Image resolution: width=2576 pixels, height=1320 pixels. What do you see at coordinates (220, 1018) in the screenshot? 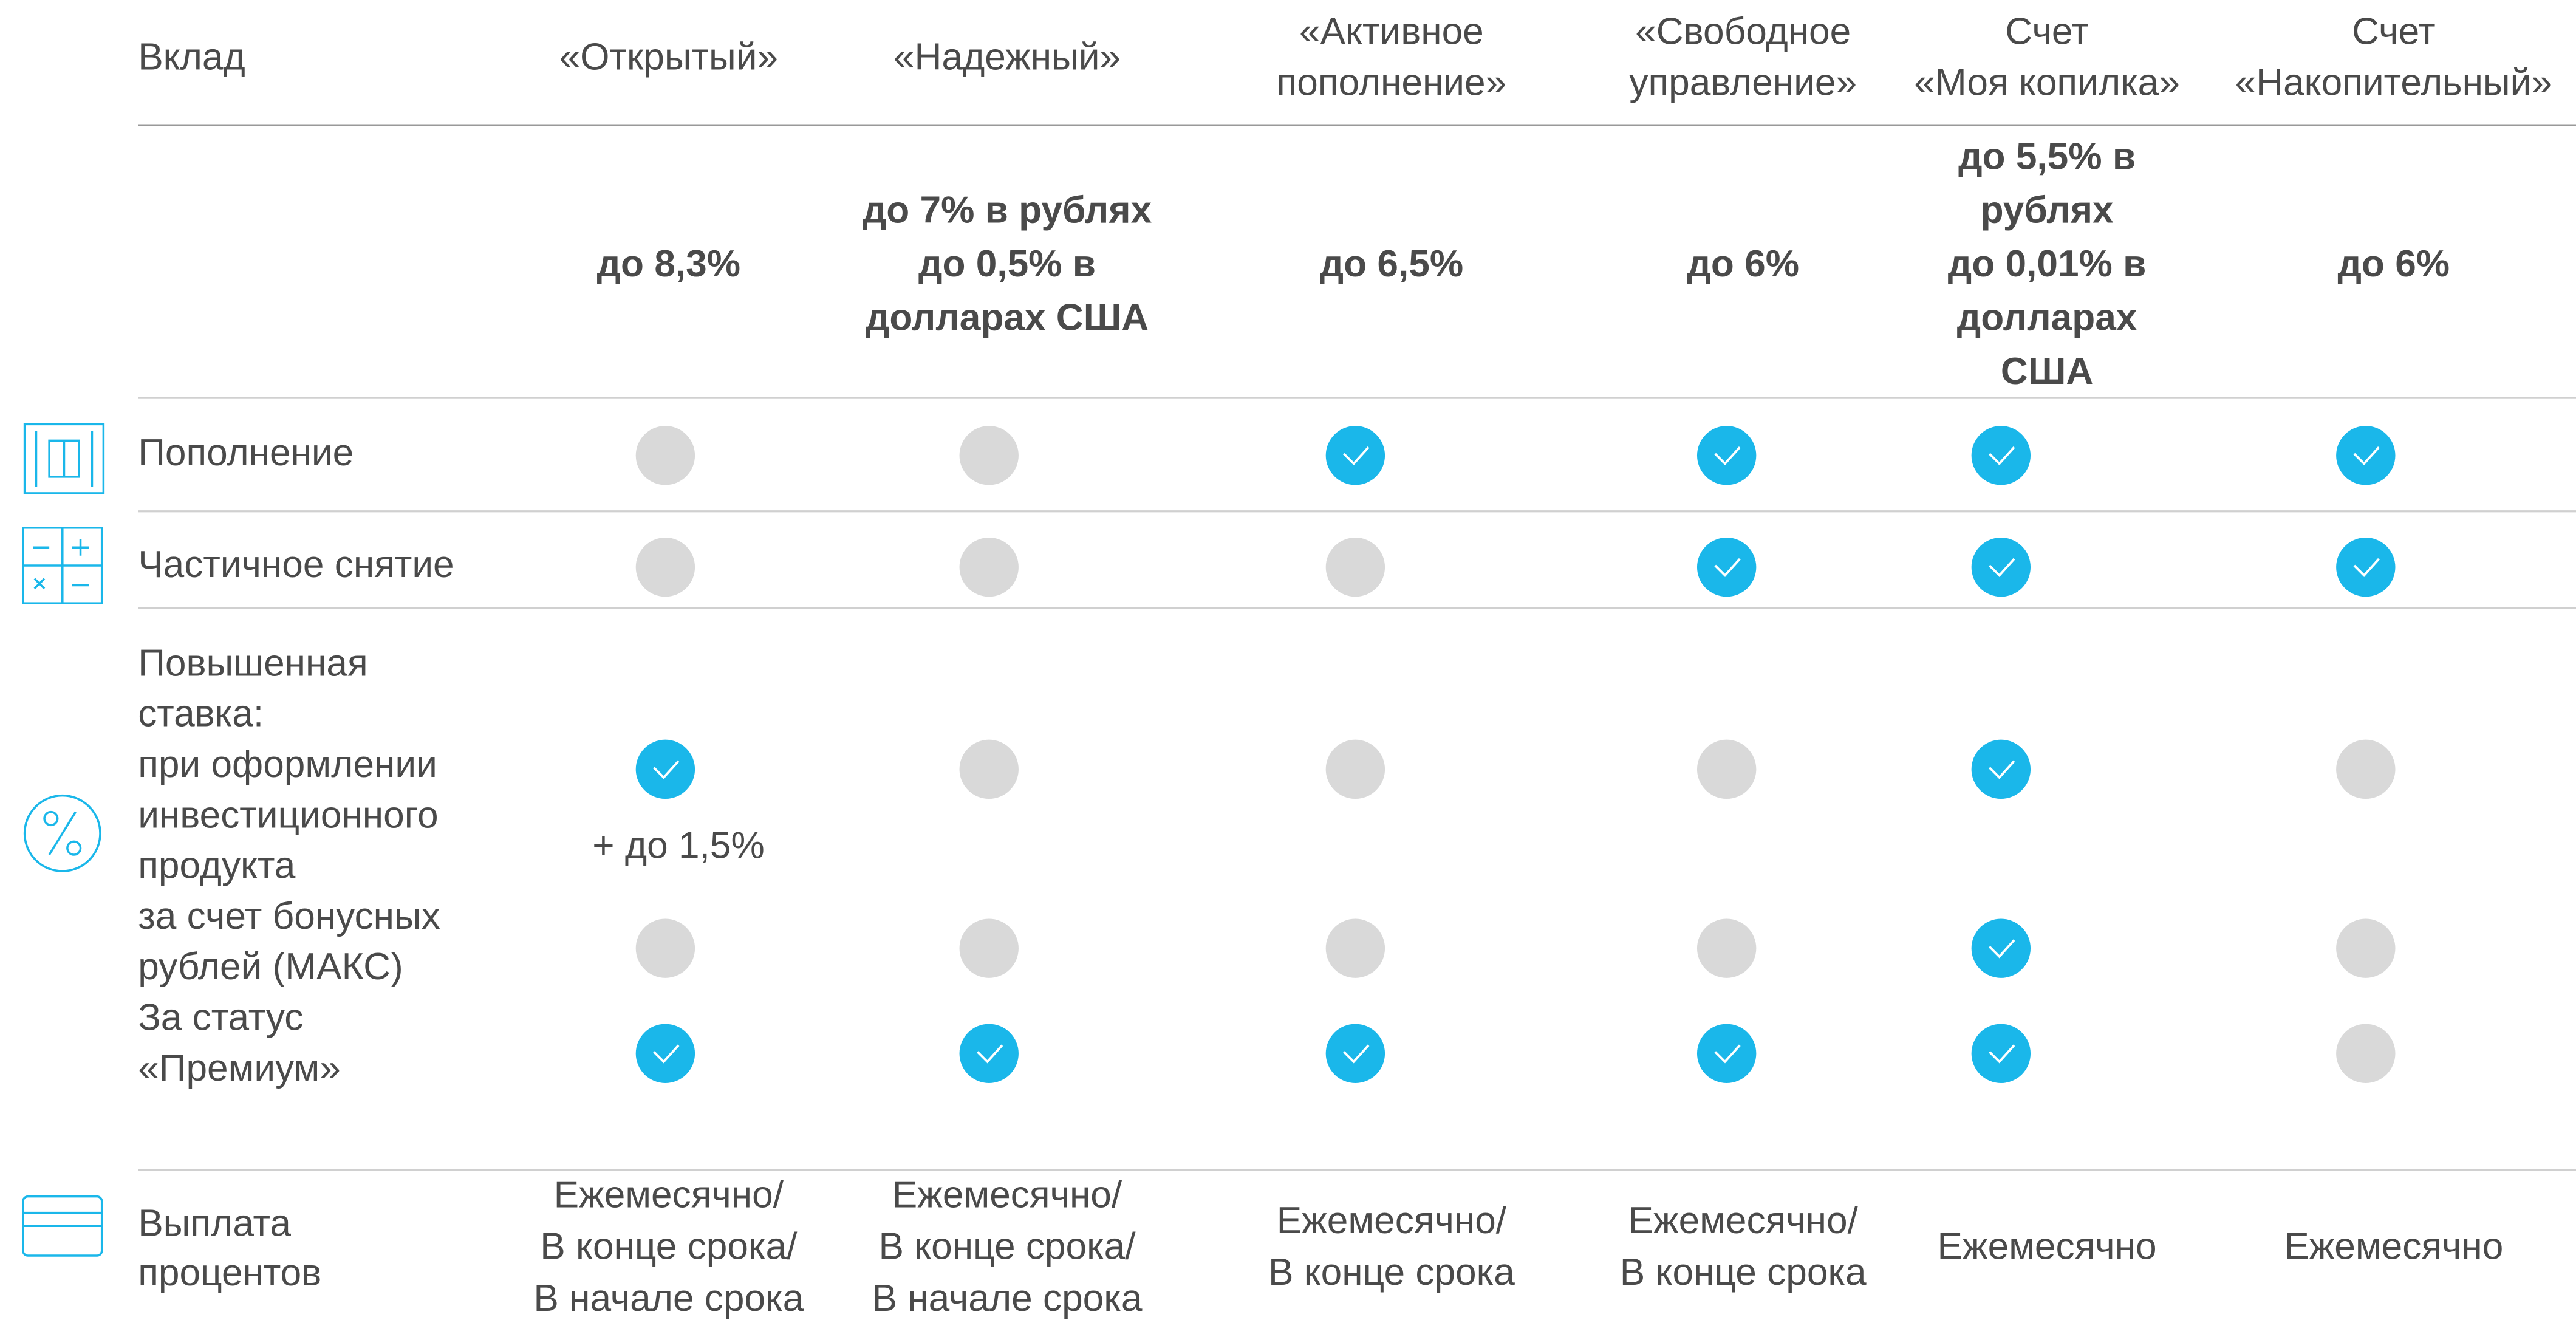
I see `feature-label: За статус` at bounding box center [220, 1018].